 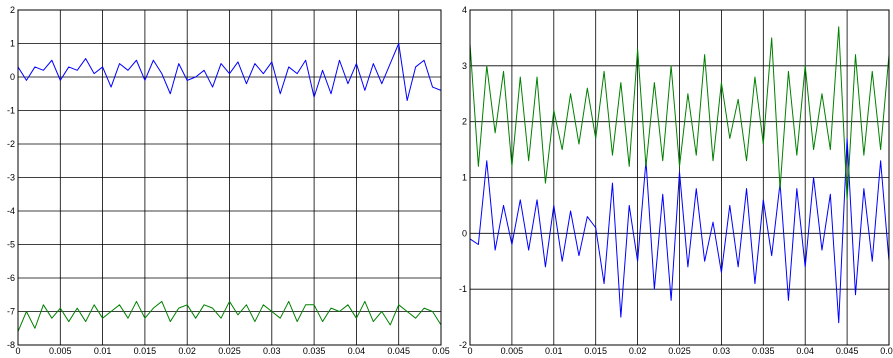 What do you see at coordinates (464, 66) in the screenshot?
I see `y-tick-label: 3` at bounding box center [464, 66].